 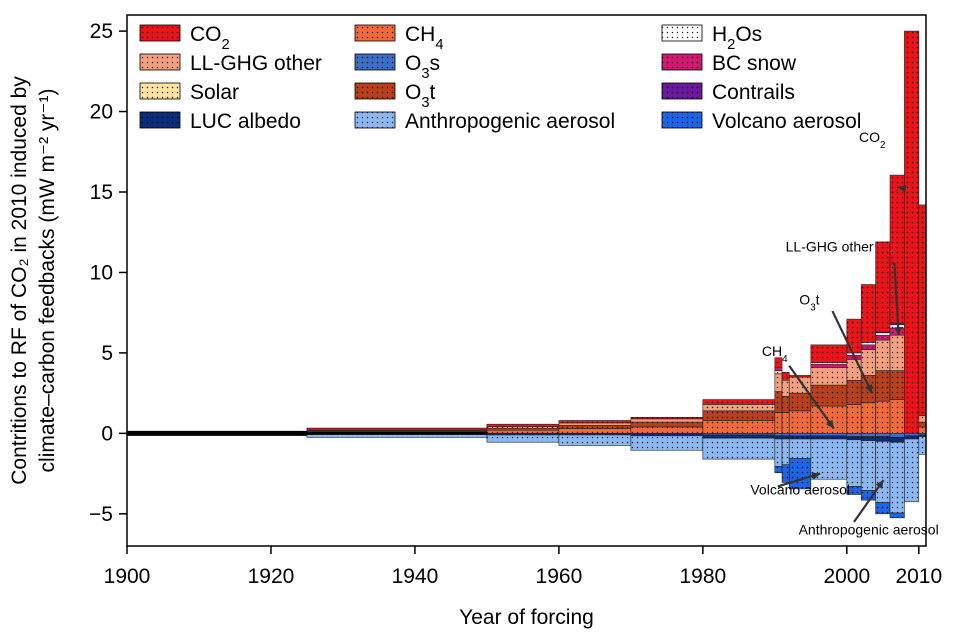 What do you see at coordinates (271, 576) in the screenshot?
I see `x-tick-label-1920: 1920` at bounding box center [271, 576].